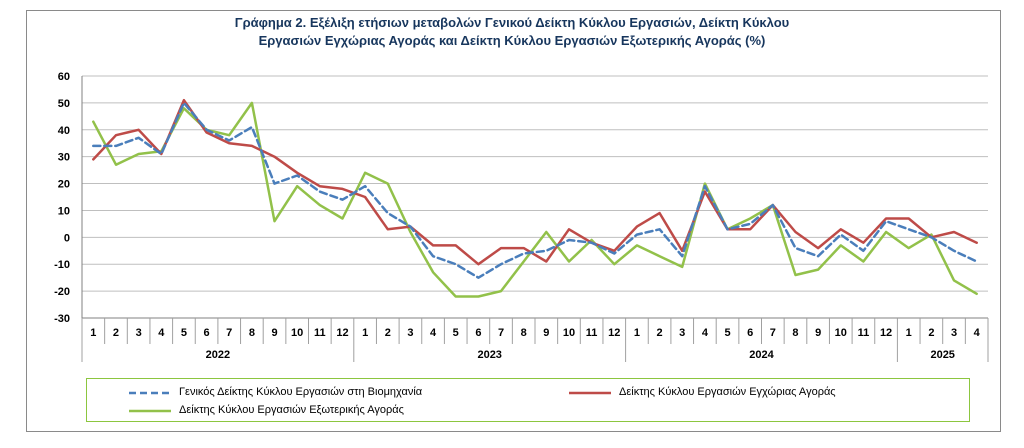 This screenshot has height=448, width=1024. What do you see at coordinates (64, 211) in the screenshot?
I see `y-tick-label: 10` at bounding box center [64, 211].